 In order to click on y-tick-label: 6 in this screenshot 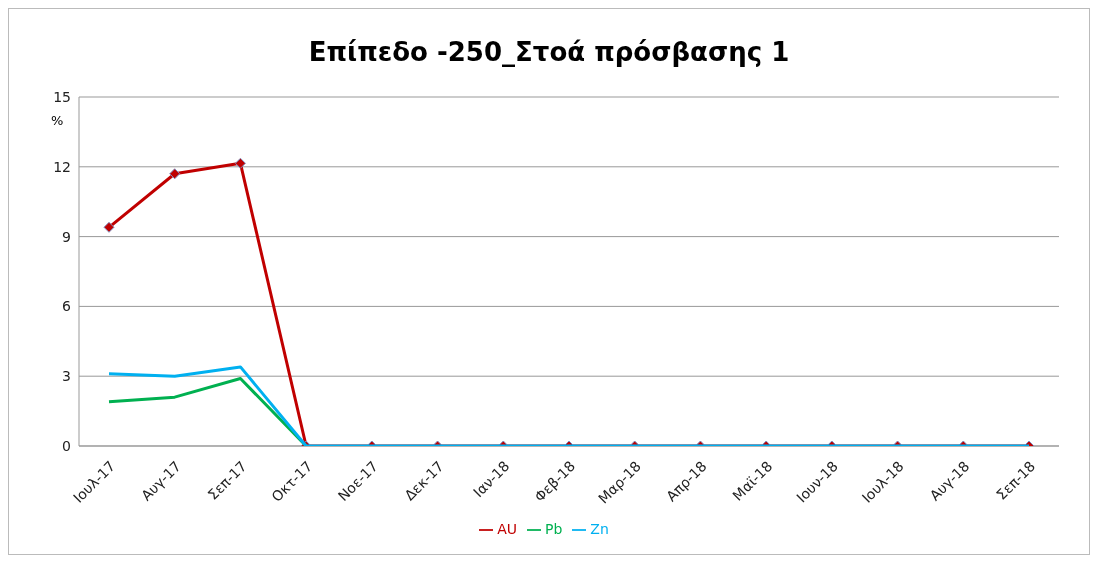, I will do `click(67, 306)`.